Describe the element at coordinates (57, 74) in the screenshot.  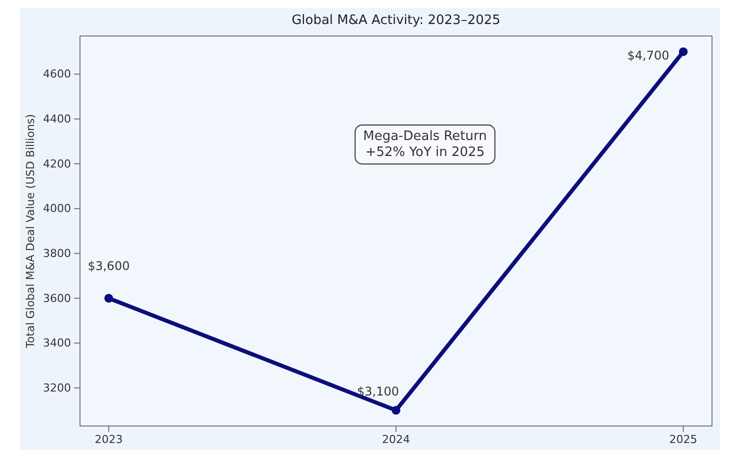
I see `y-tick-label: 4600` at that location.